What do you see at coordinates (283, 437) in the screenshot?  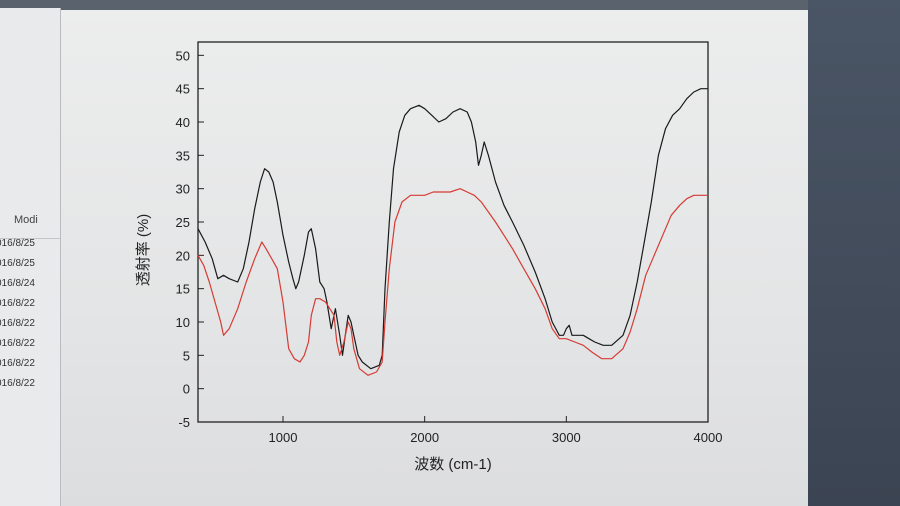 I see `x-tick-label: 1000` at bounding box center [283, 437].